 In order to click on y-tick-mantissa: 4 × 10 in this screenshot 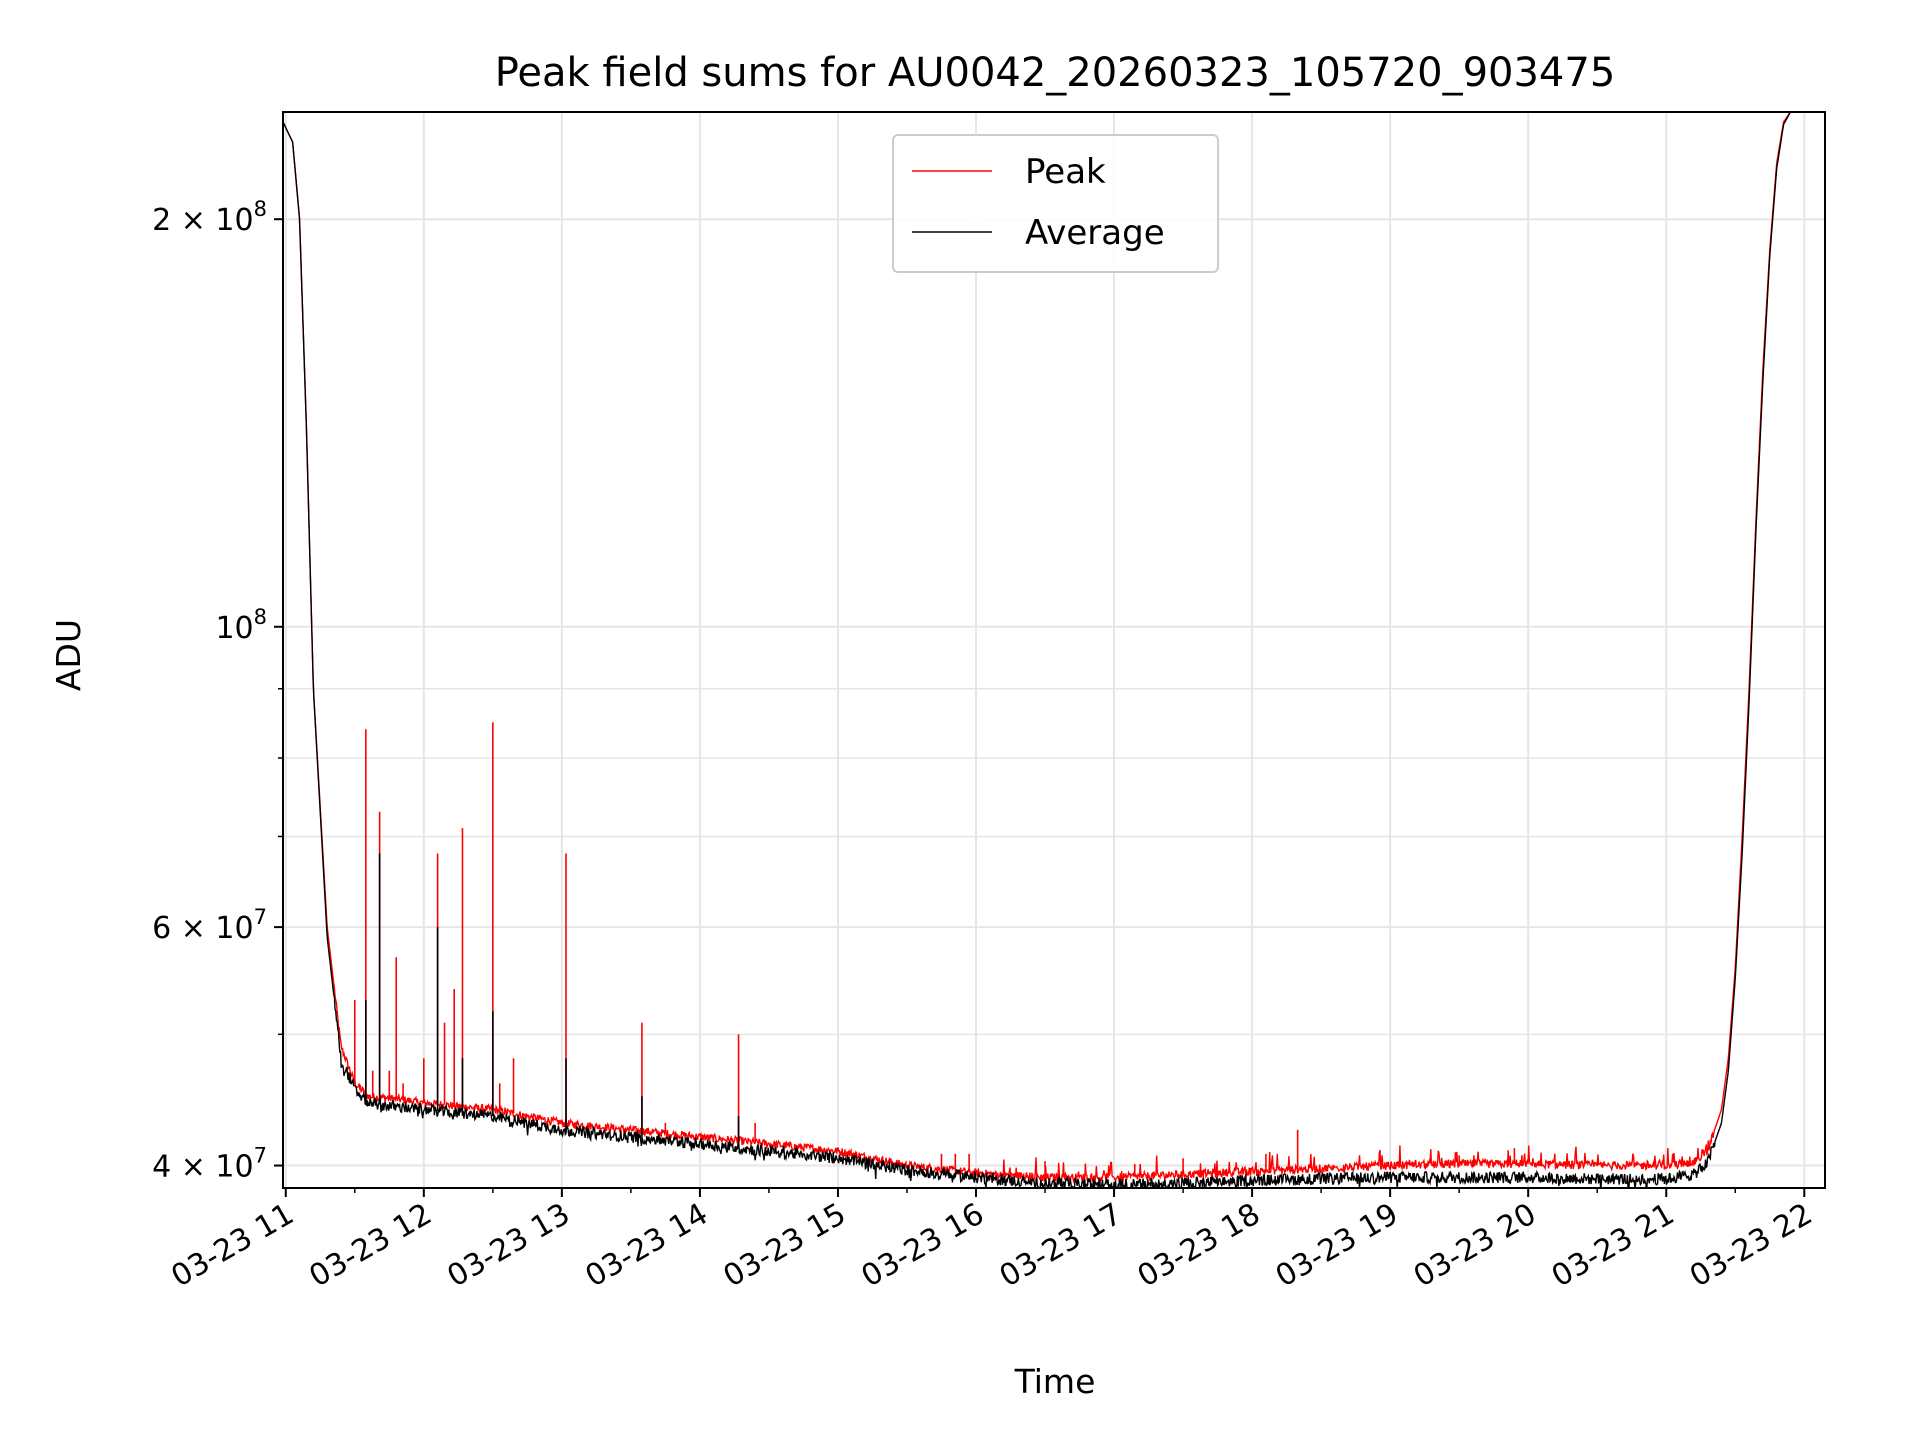, I will do `click(202, 1167)`.